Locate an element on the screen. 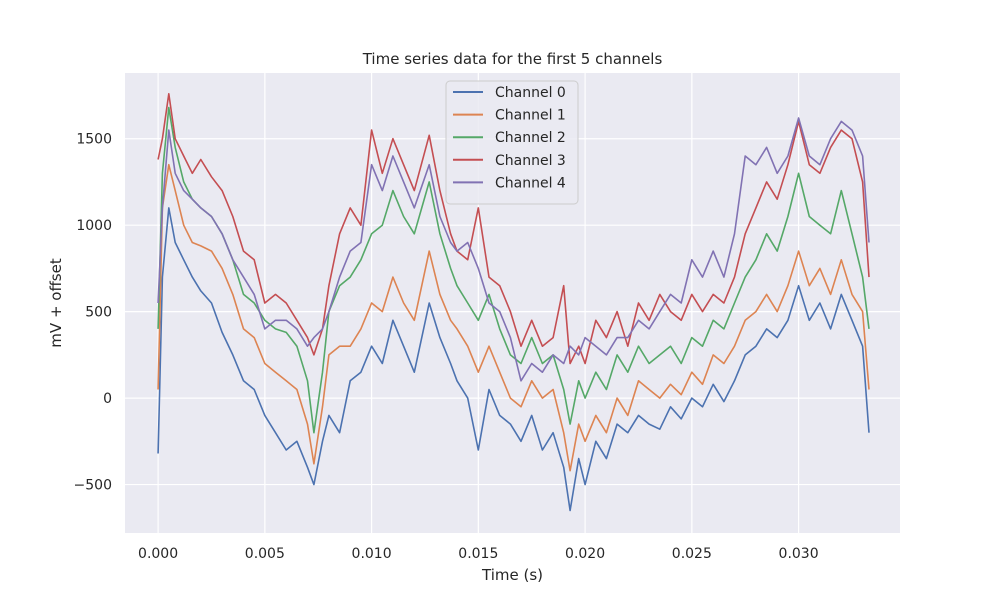  y-axis-label: mV + offset is located at coordinates (56, 303).